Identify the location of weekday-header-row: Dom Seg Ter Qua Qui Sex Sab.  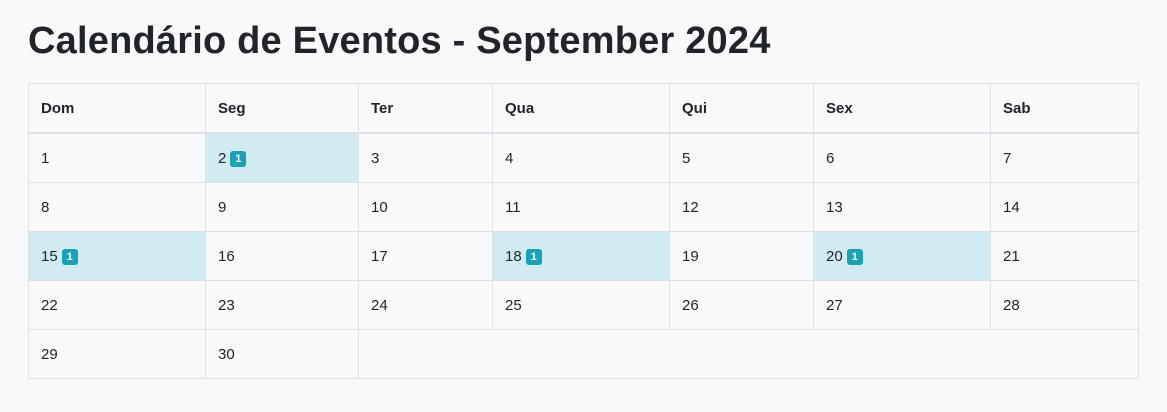
(583, 108).